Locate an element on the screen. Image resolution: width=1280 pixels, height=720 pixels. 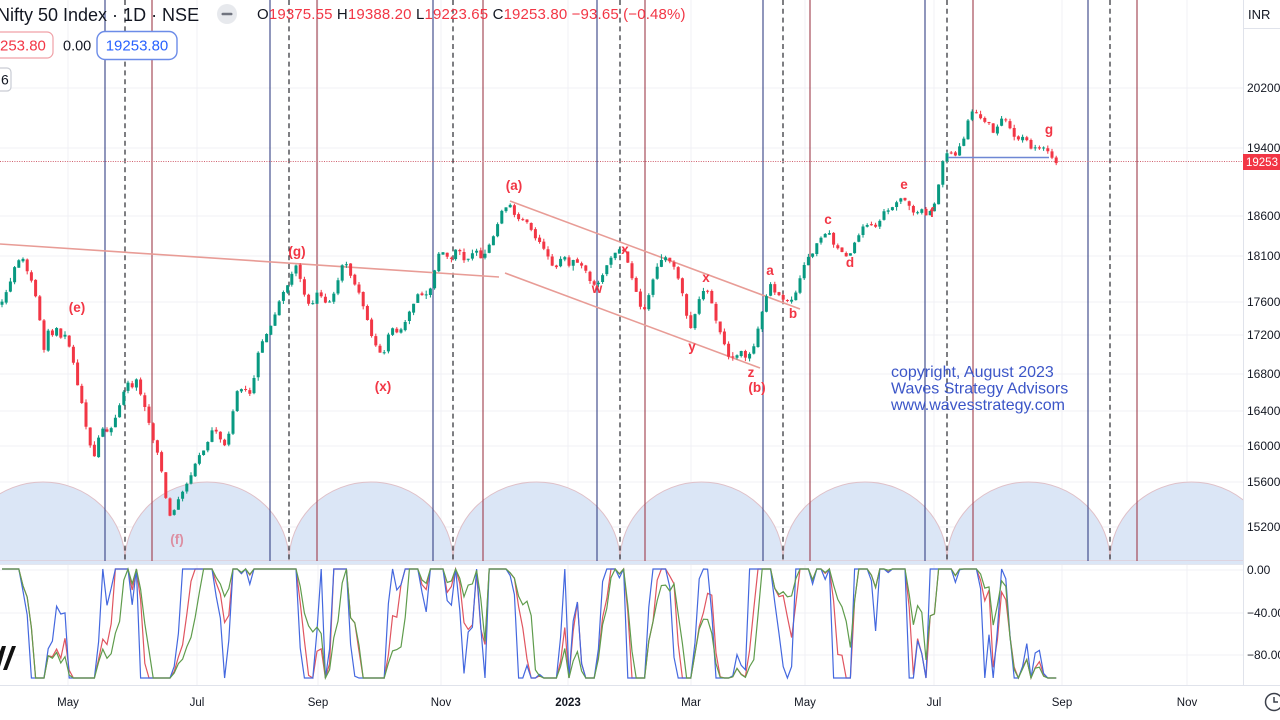
svg-text: 19253.80 is located at coordinates (137, 46).